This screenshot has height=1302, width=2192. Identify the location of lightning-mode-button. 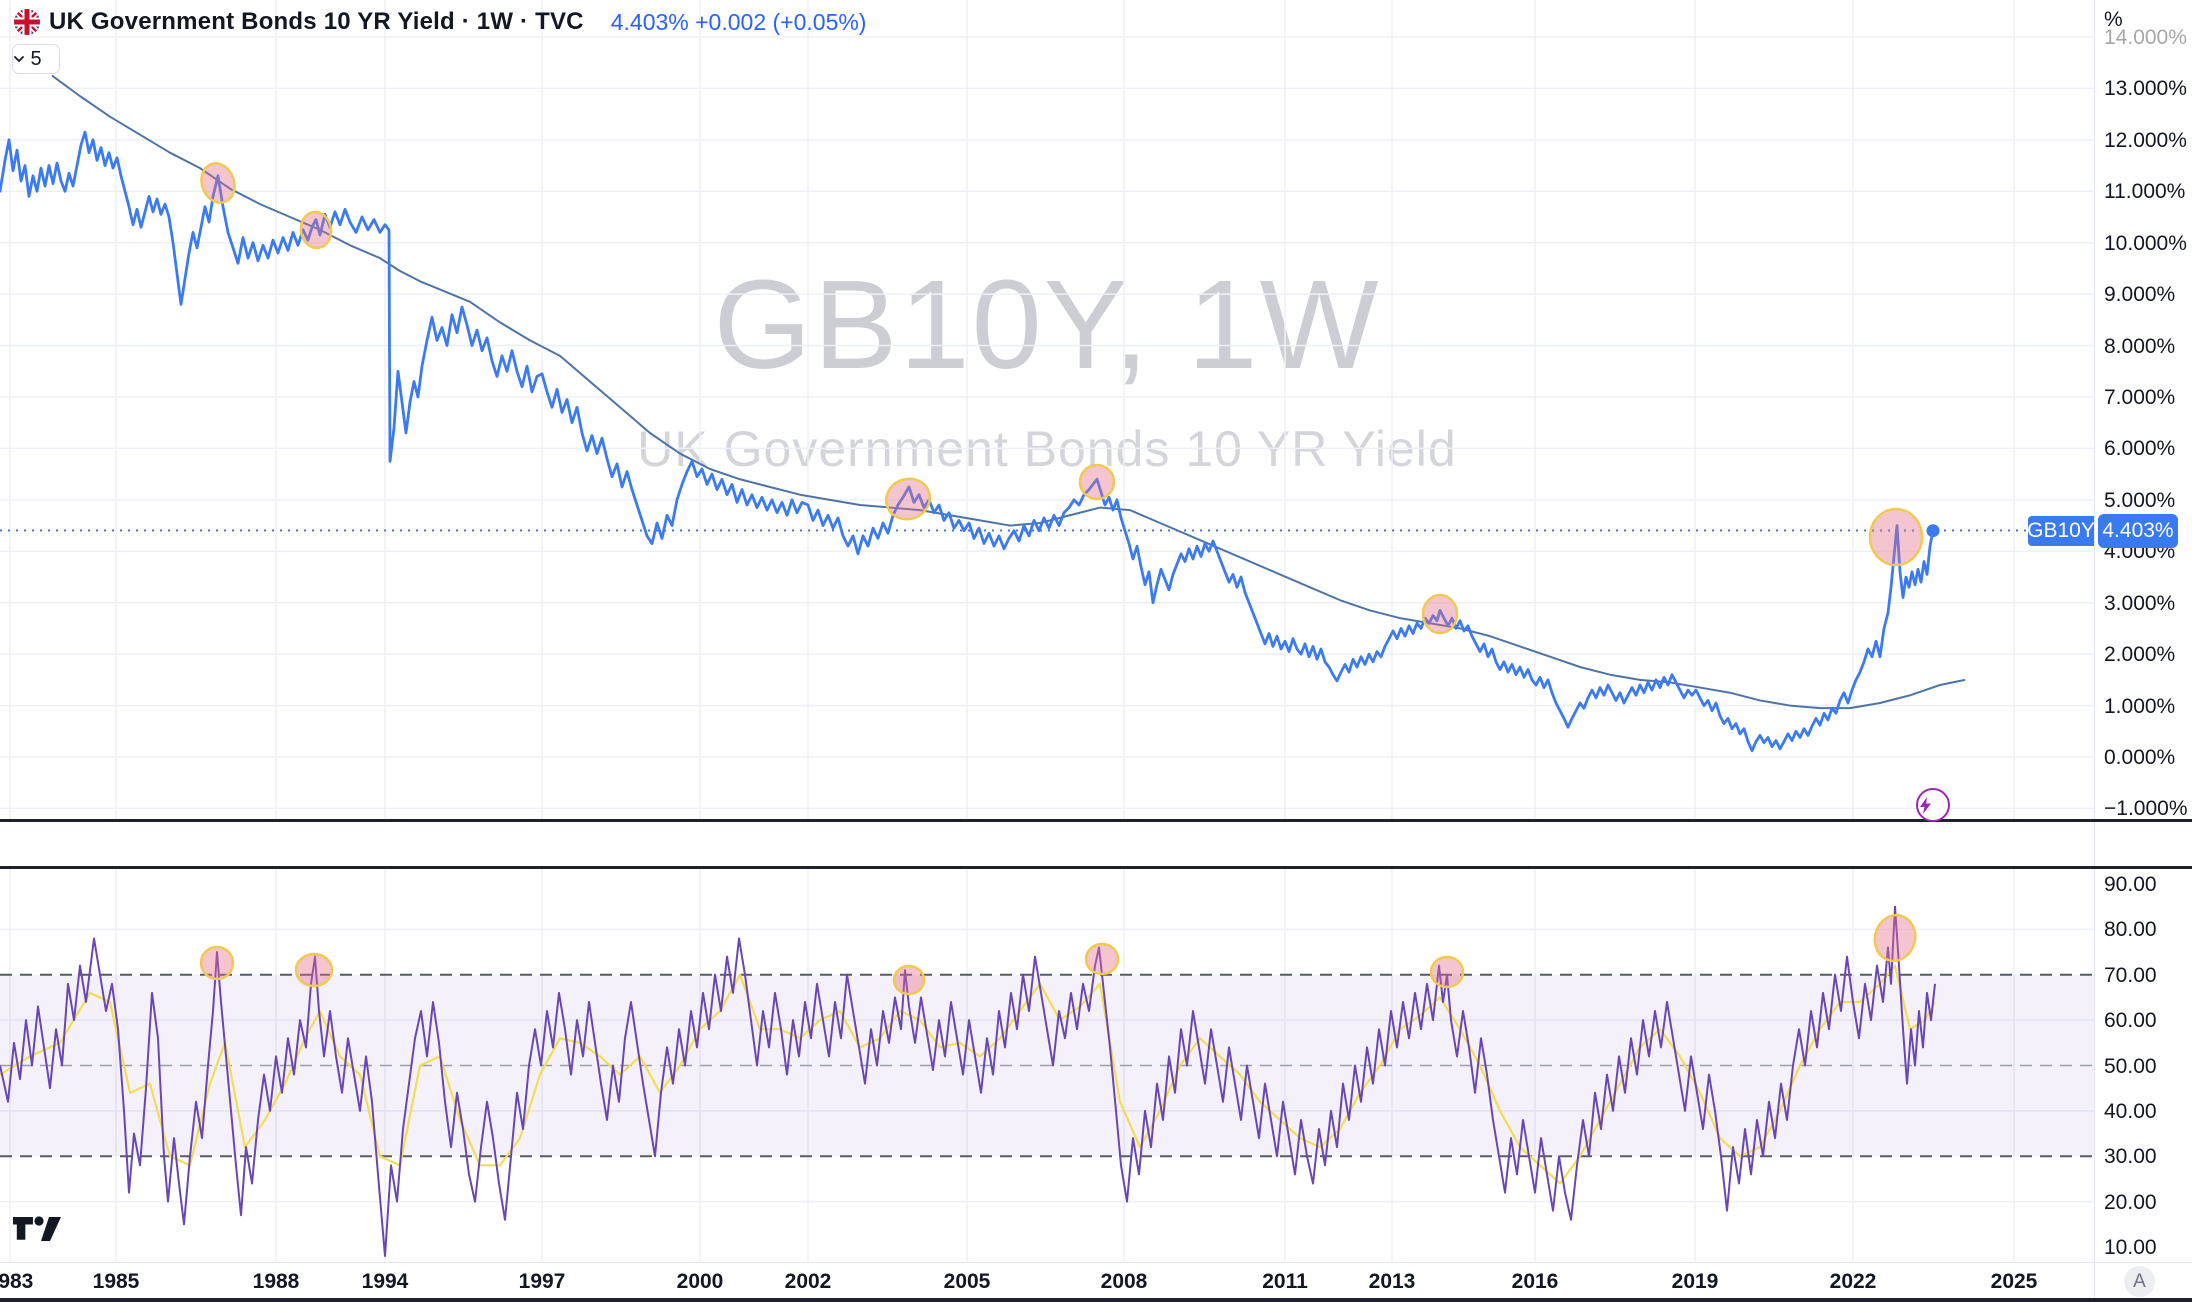
(1933, 805).